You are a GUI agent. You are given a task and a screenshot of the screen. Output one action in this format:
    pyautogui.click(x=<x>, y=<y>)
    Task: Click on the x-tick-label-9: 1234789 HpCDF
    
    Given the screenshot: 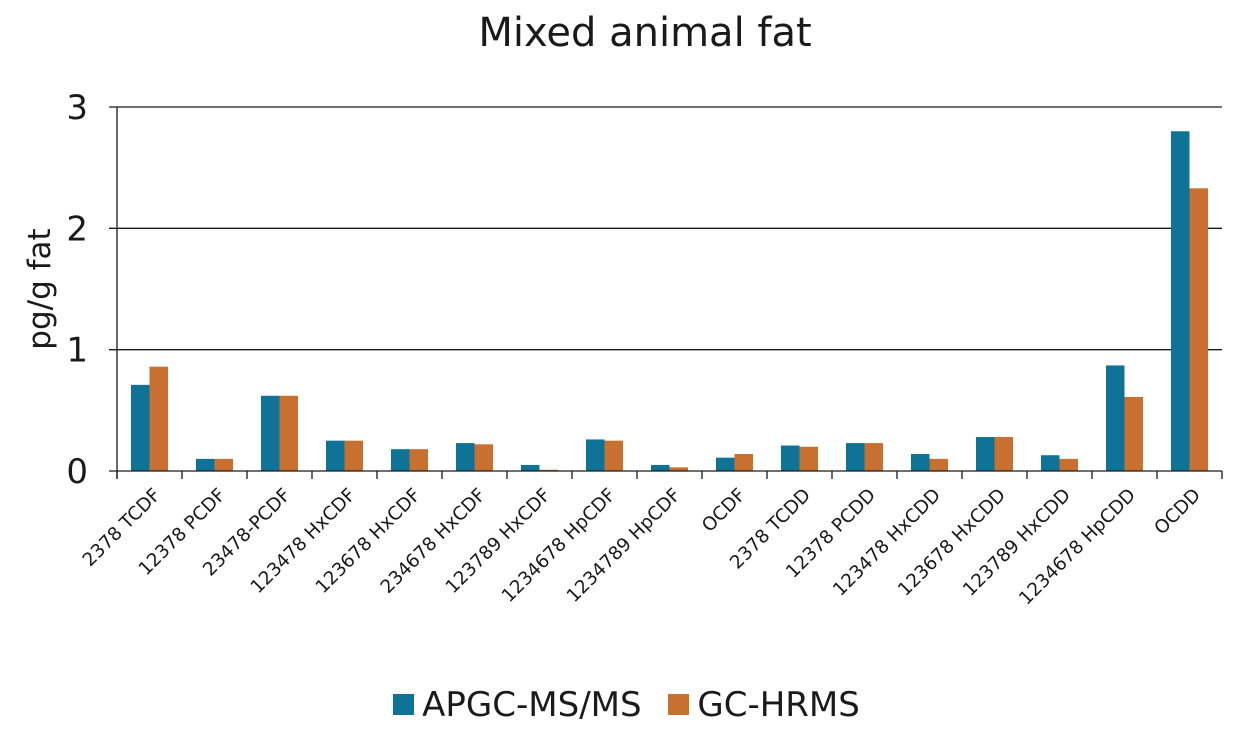 What is the action you would take?
    pyautogui.click(x=624, y=546)
    